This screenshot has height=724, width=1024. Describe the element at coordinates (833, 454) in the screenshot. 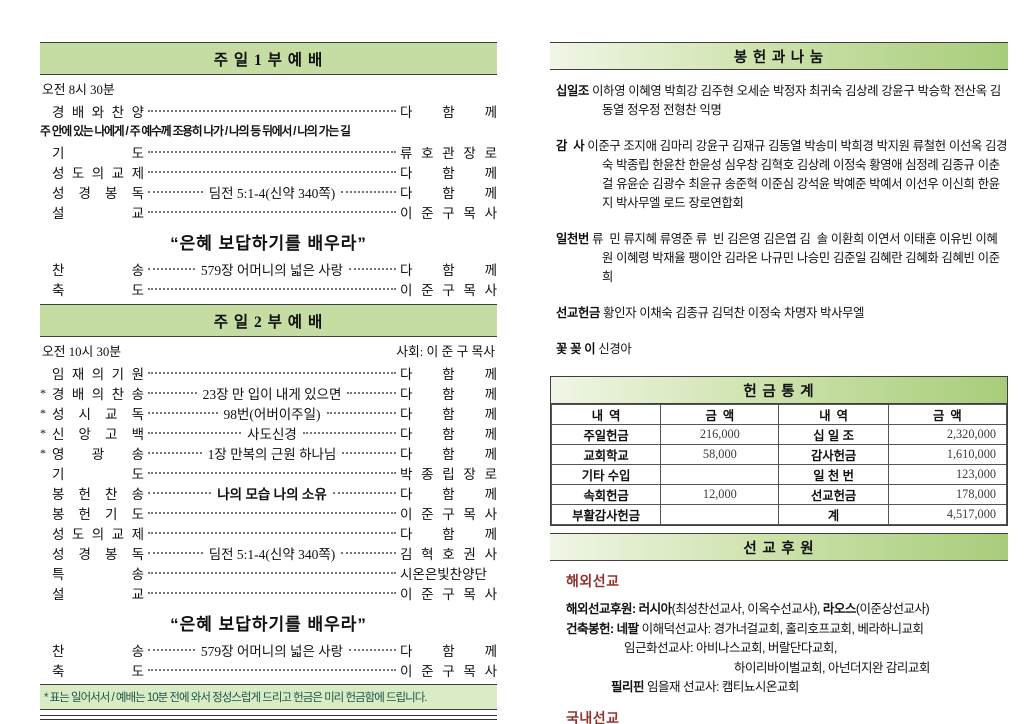

I see `stats-item-cell: 감사헌금` at that location.